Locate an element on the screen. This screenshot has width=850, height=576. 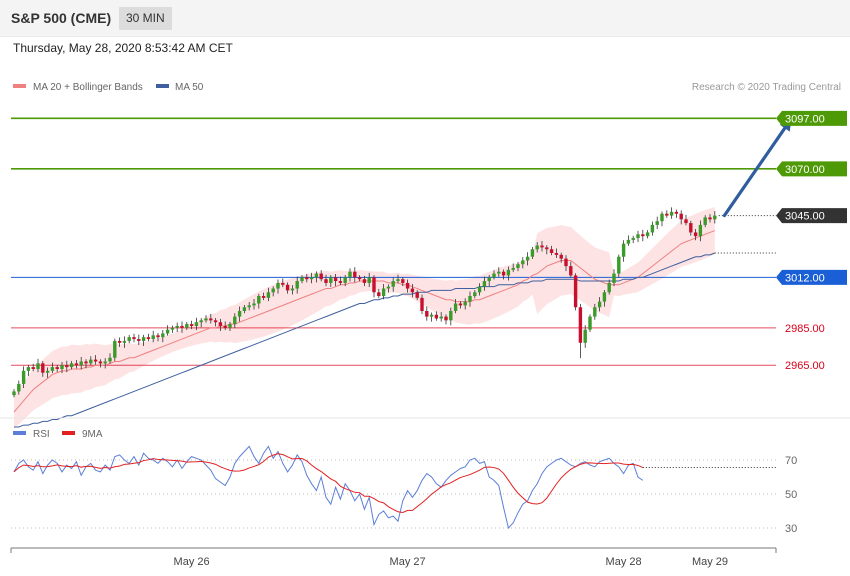
level-badge-text-resistance: 3070.00 is located at coordinates (805, 170).